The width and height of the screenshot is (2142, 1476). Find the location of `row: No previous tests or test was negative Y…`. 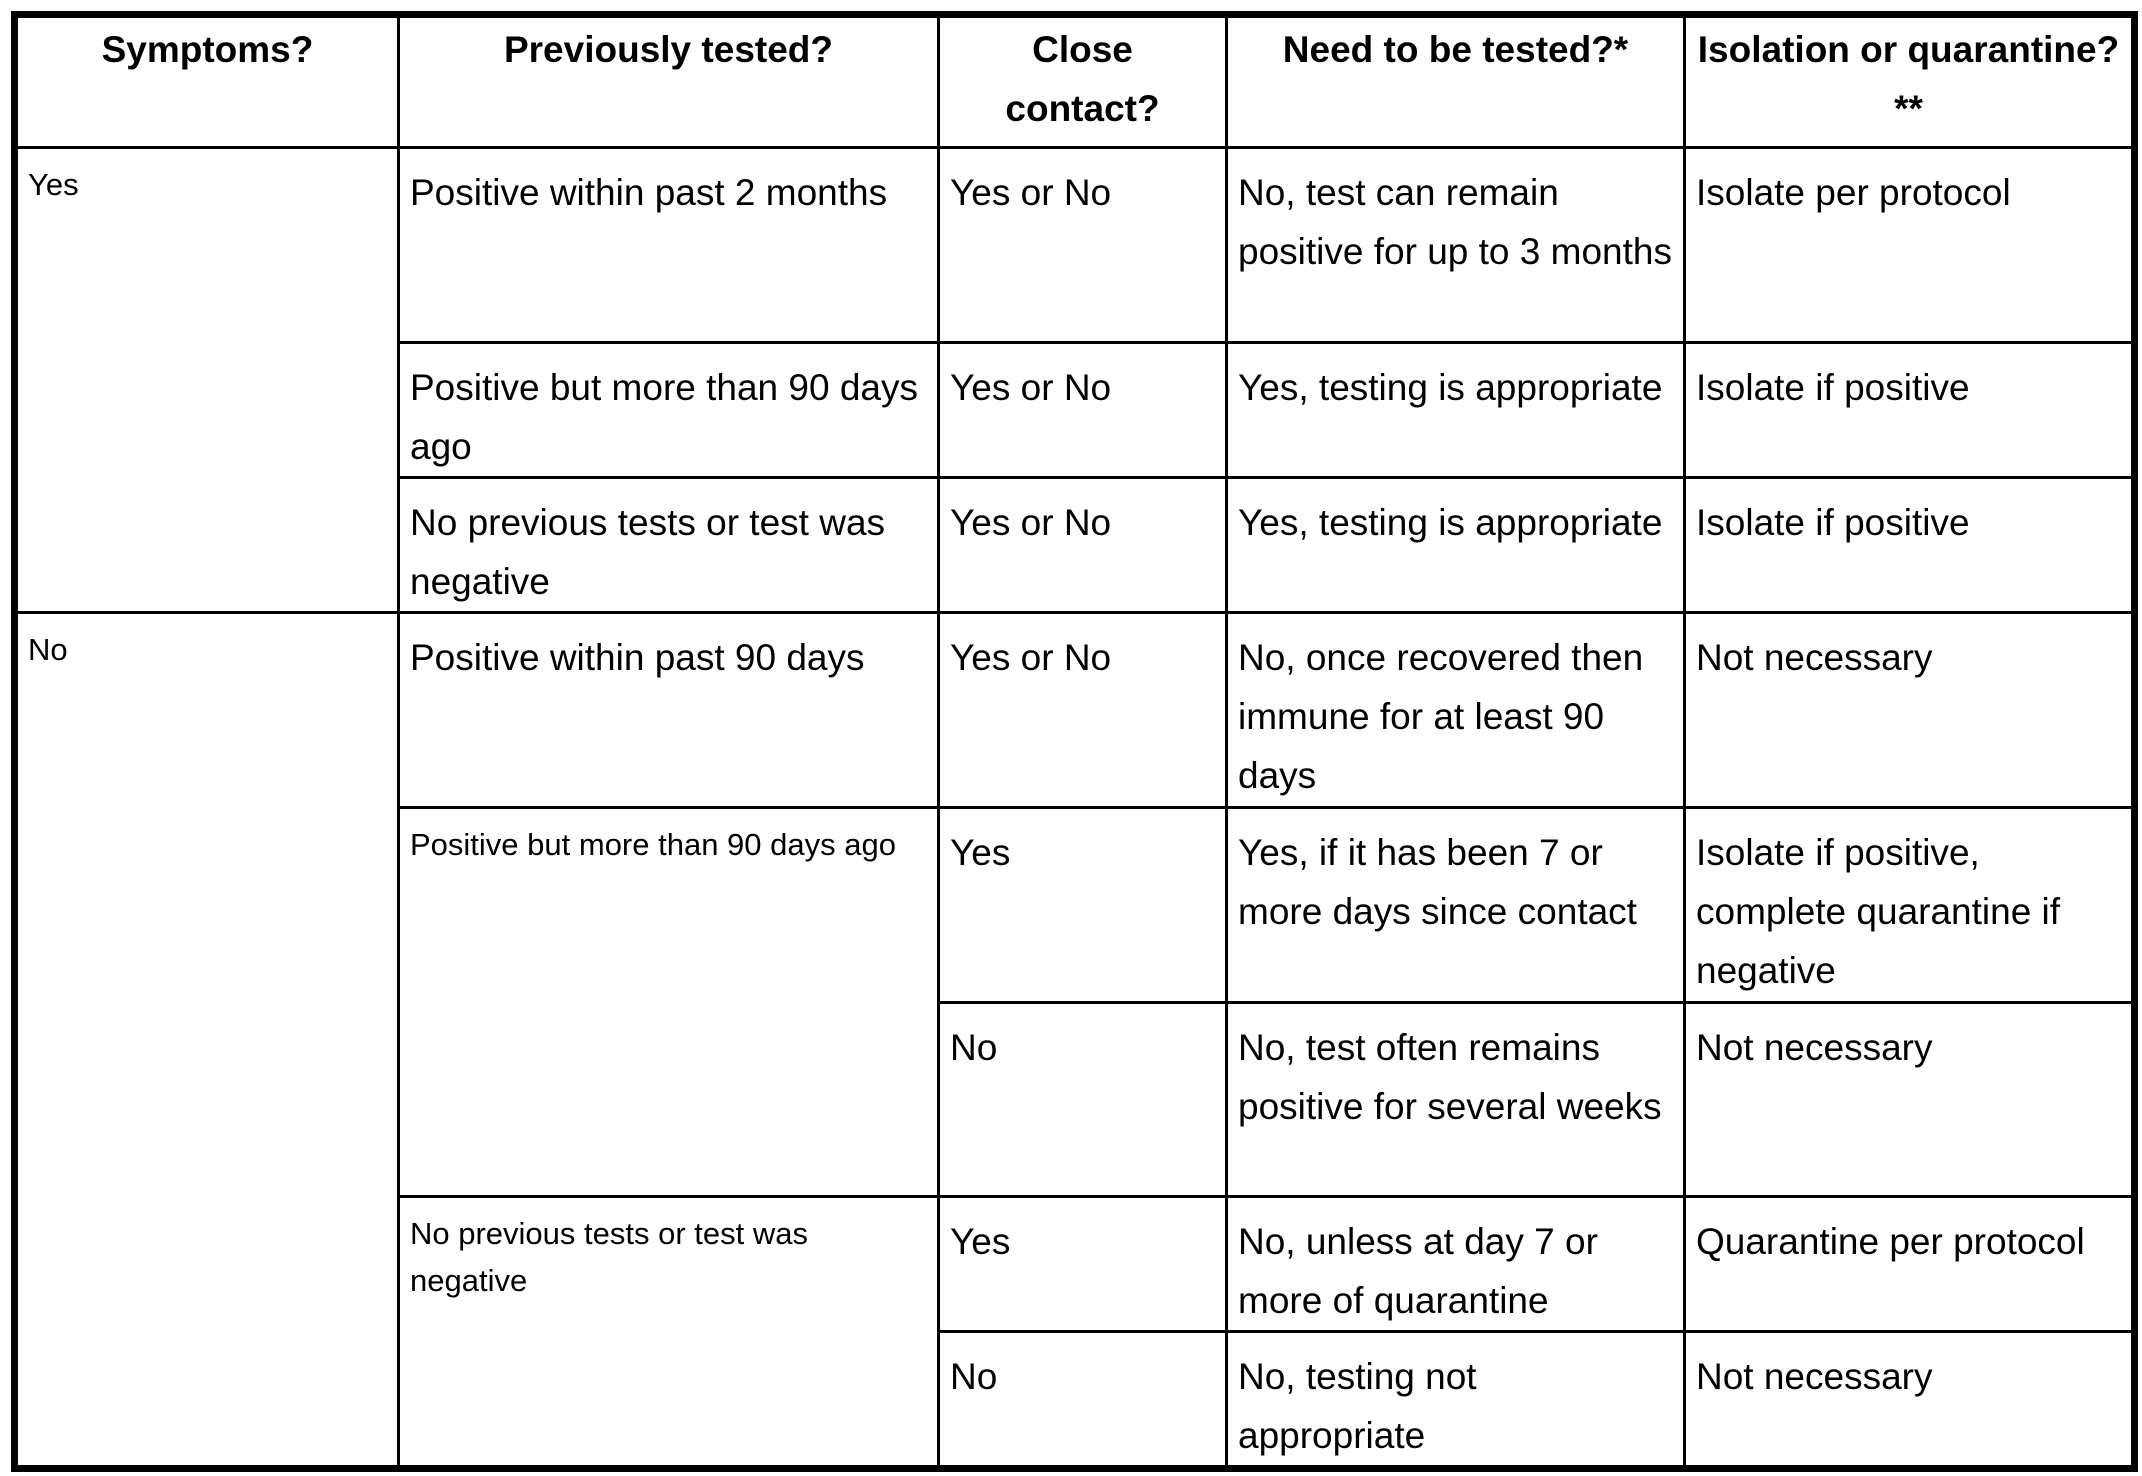

row: No previous tests or test was negative Y… is located at coordinates (1075, 545).